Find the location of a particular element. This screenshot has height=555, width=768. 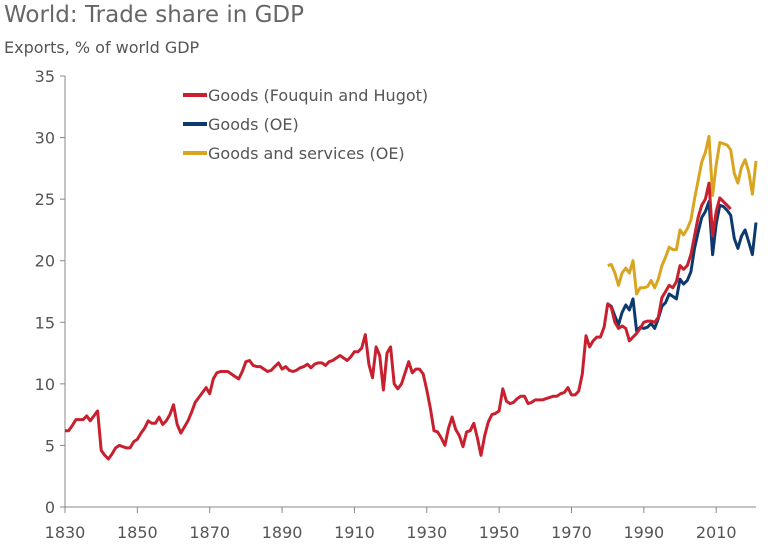

legend-label: Goods (OE) is located at coordinates (253, 124).